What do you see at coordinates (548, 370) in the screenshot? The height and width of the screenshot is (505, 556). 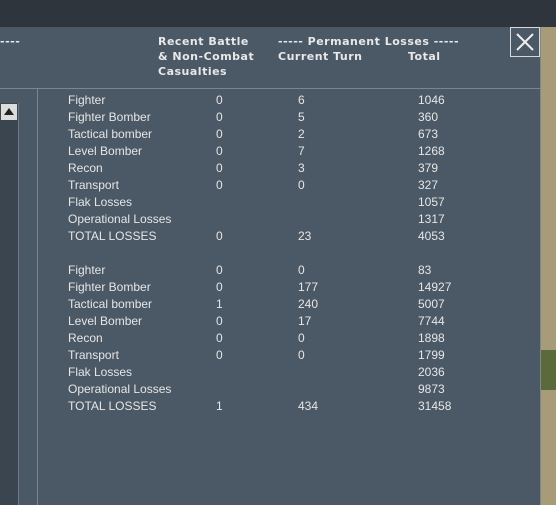 I see `map-unit` at bounding box center [548, 370].